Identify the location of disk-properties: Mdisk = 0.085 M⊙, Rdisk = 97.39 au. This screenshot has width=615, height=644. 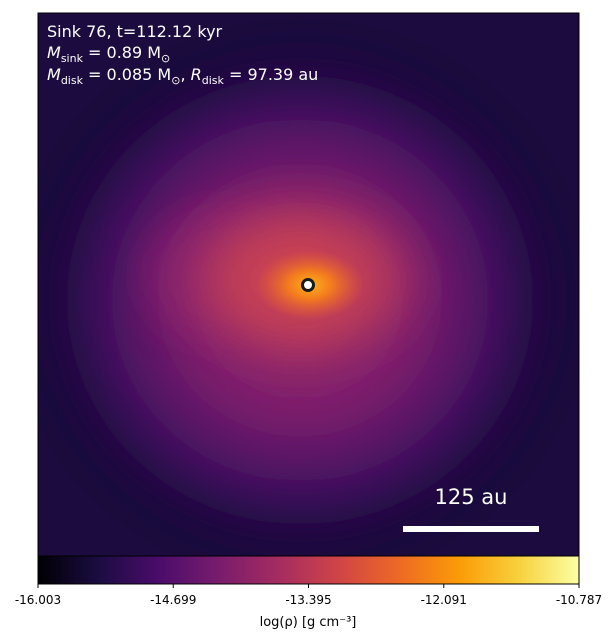
(182, 76).